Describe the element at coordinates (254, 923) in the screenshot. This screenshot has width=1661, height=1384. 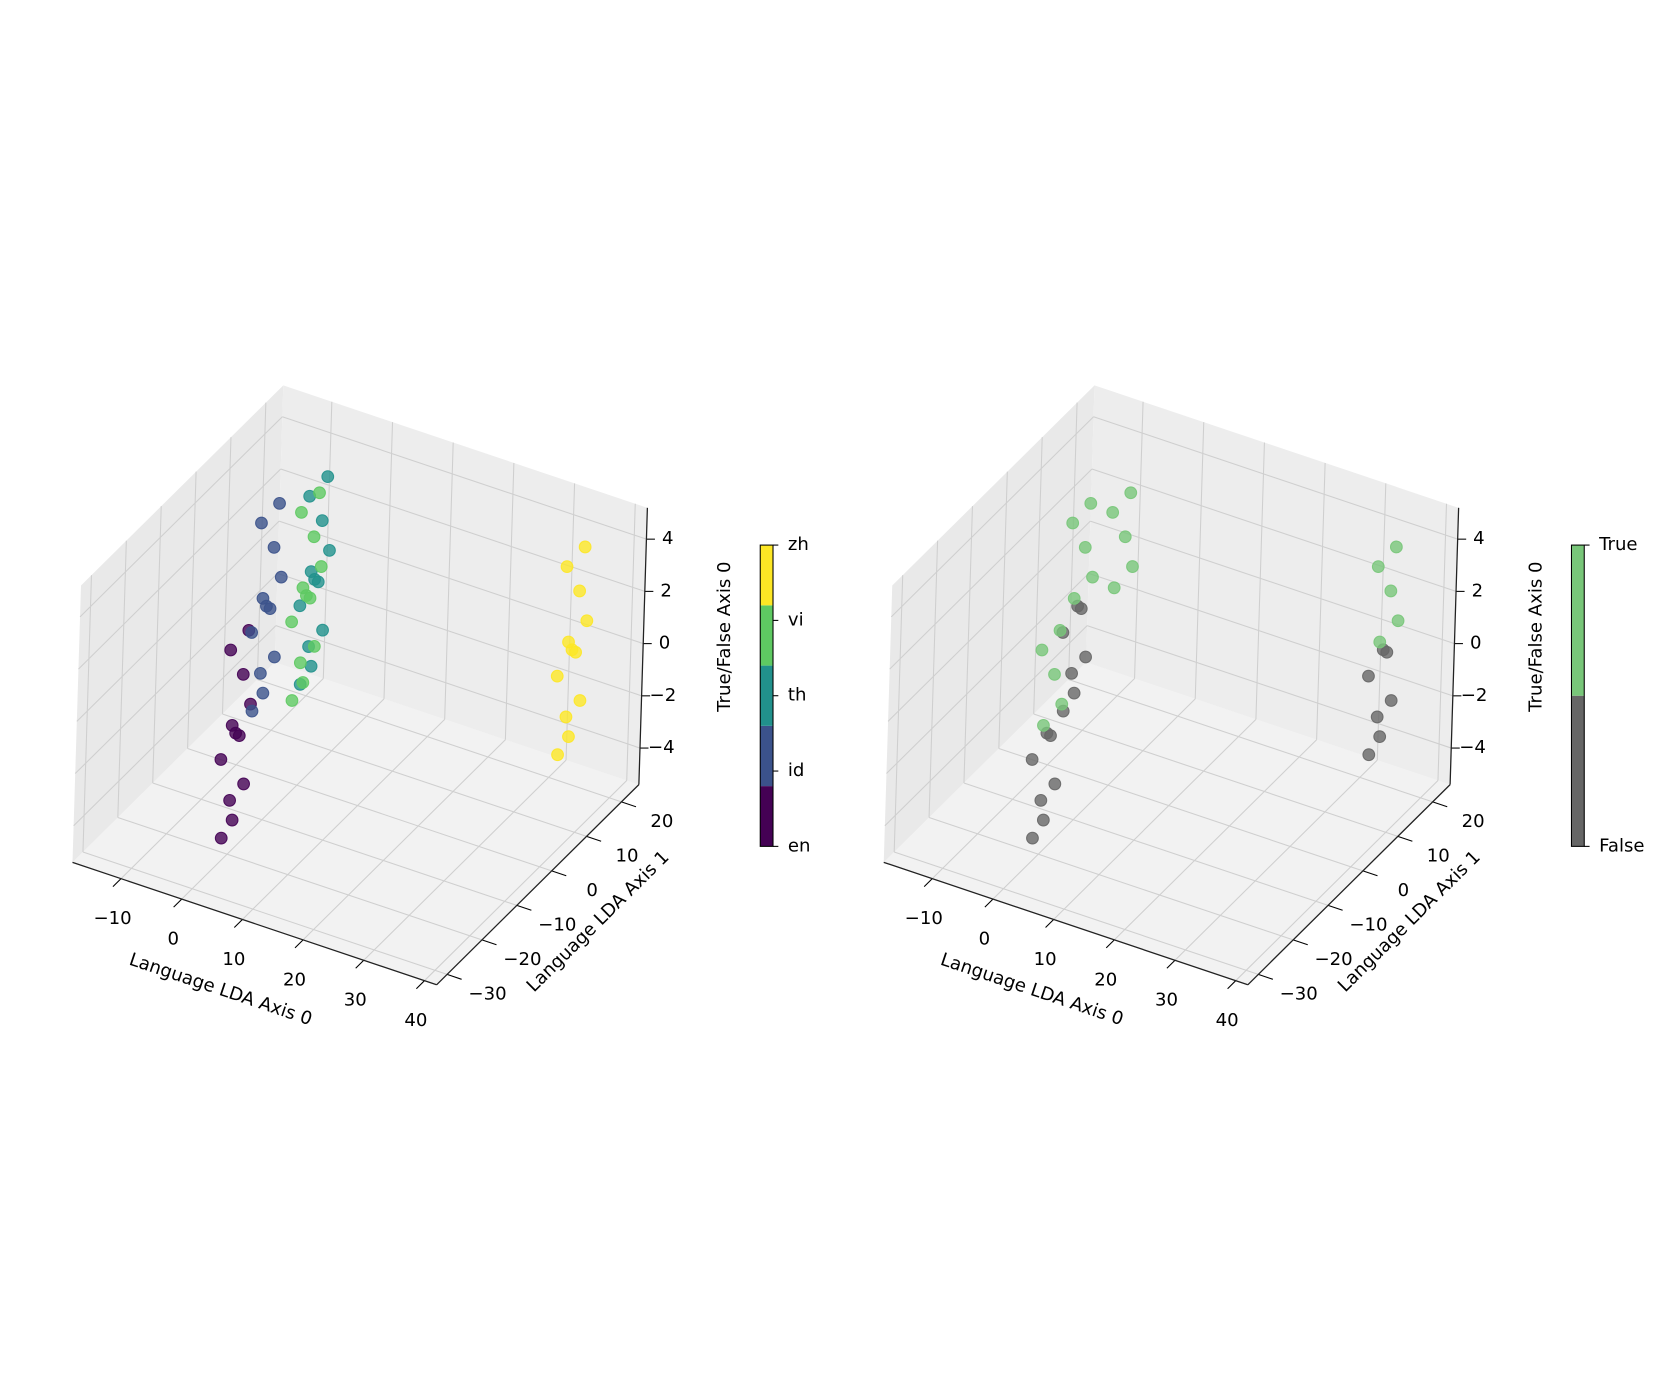
I see `x-axis-line` at that location.